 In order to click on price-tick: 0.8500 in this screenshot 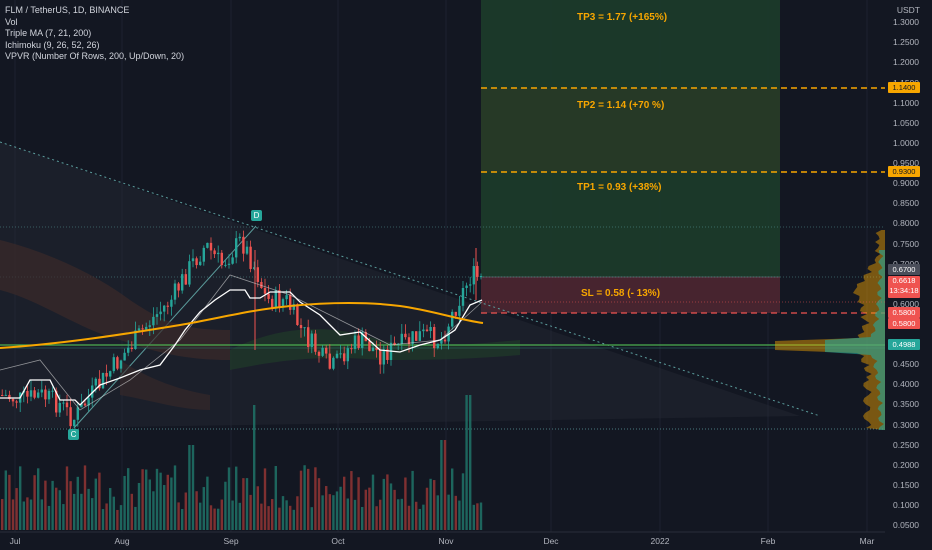, I will do `click(906, 203)`.